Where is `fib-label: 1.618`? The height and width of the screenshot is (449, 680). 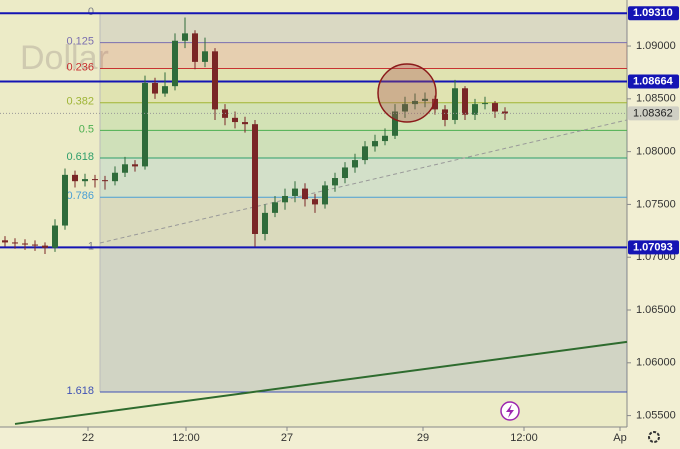 fib-label: 1.618 is located at coordinates (80, 391).